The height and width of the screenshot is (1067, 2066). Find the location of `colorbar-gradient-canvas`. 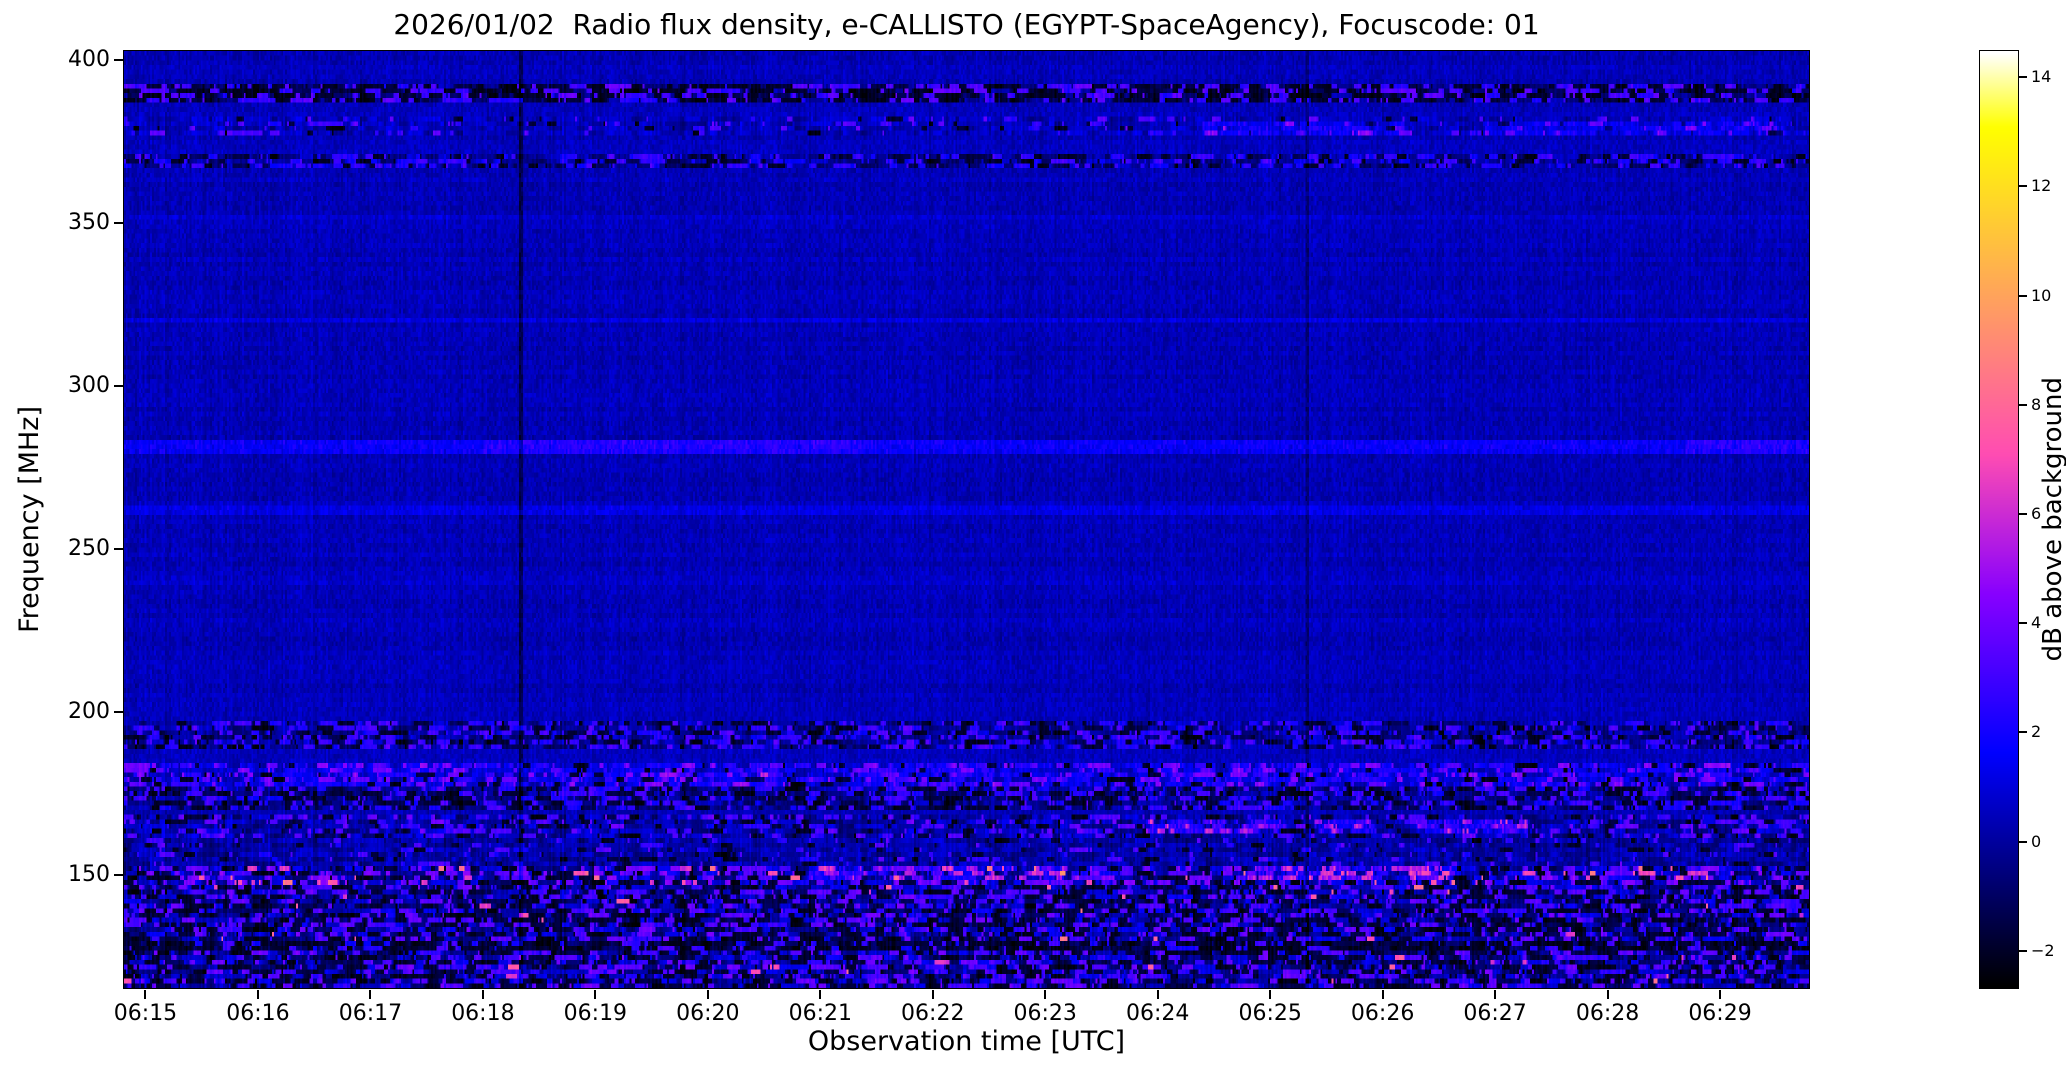

colorbar-gradient-canvas is located at coordinates (1999, 519).